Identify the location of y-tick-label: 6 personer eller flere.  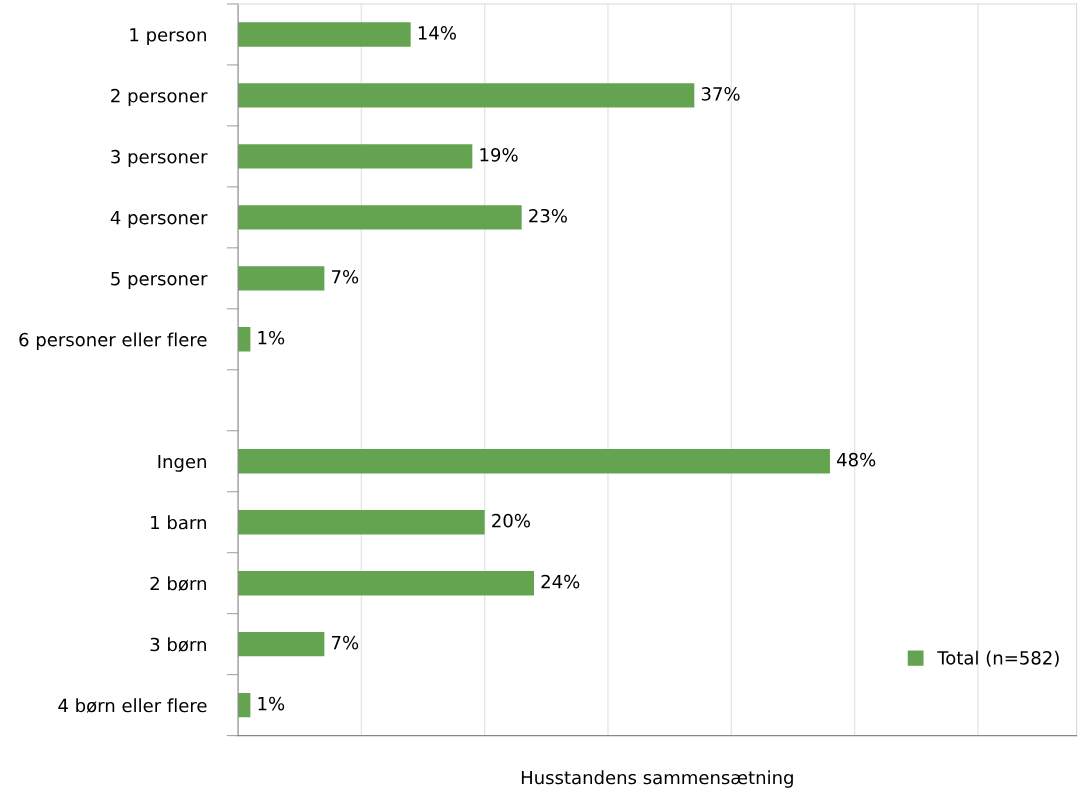
(113, 341).